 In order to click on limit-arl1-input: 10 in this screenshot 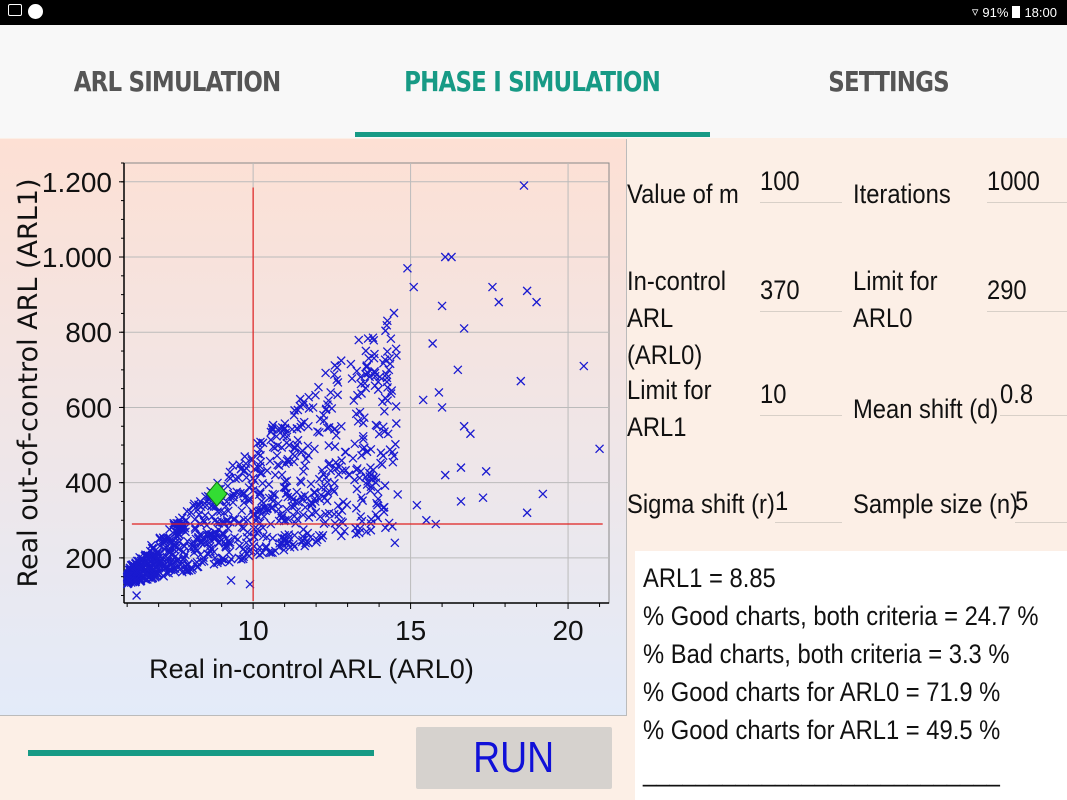, I will do `click(801, 396)`.